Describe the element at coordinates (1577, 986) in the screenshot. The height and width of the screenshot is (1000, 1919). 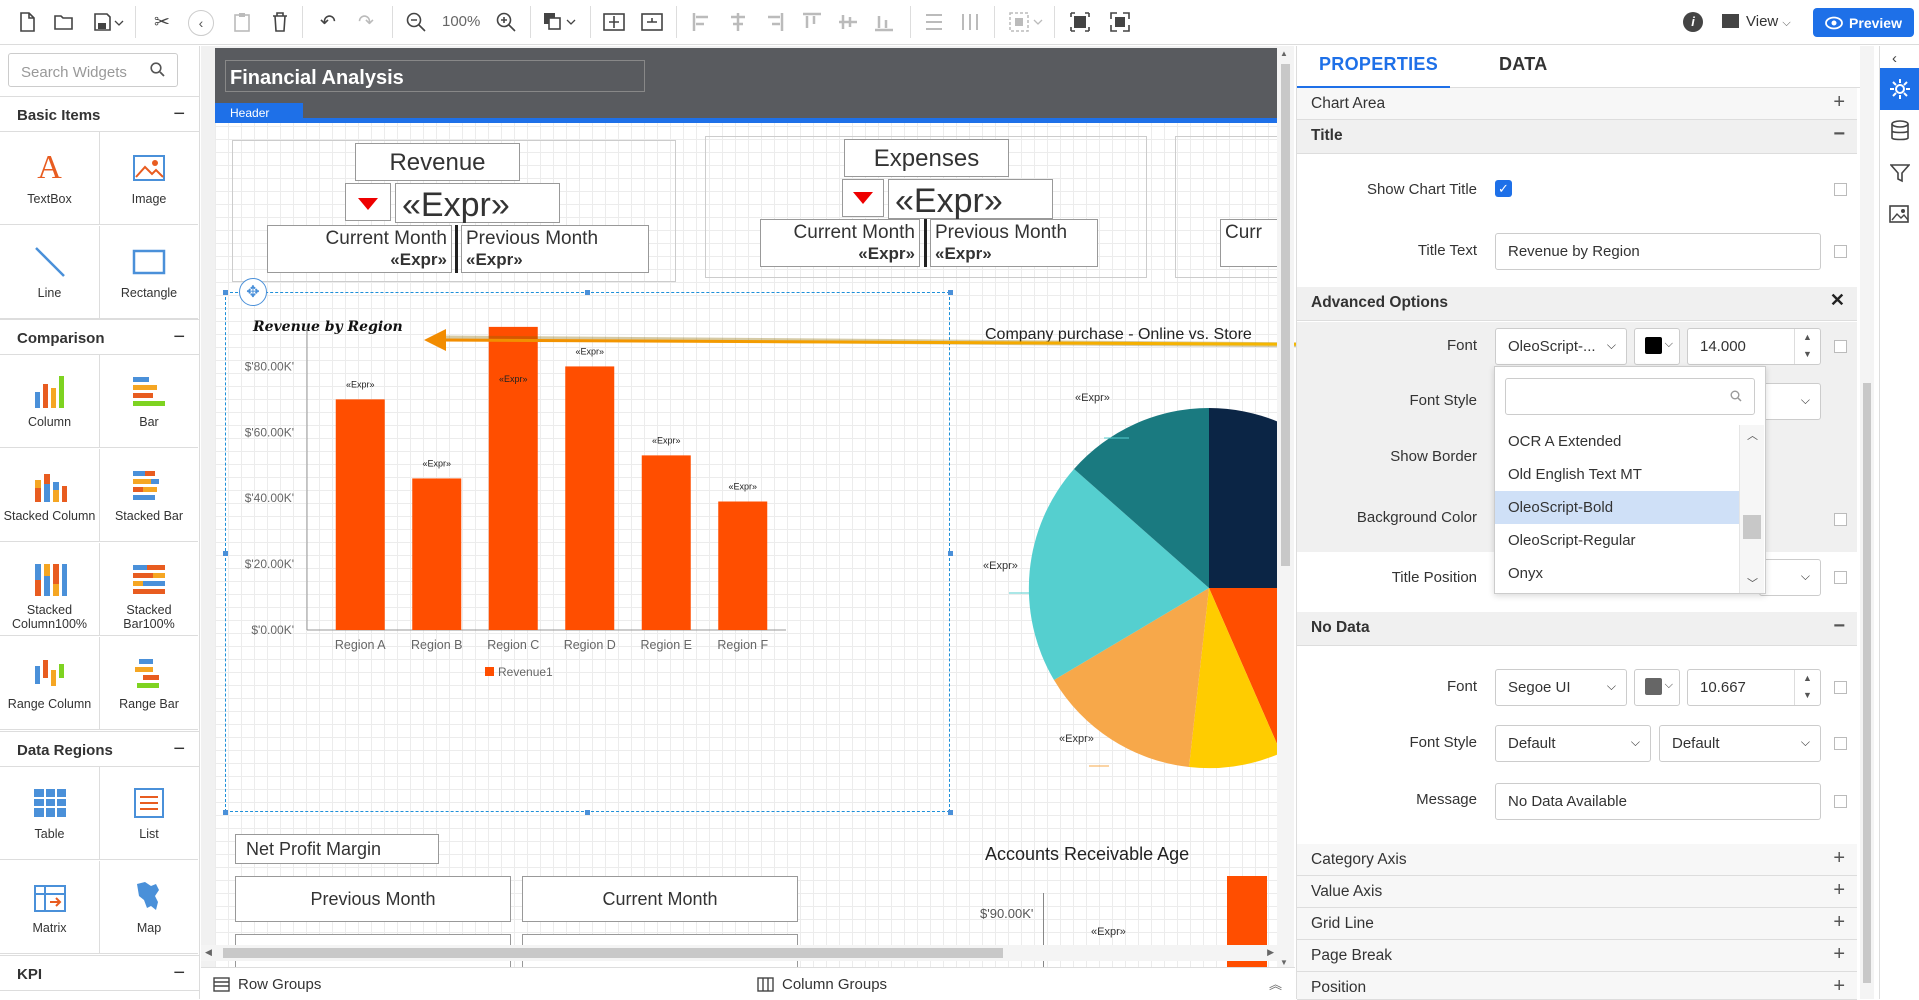
I see `position-section: Position +` at that location.